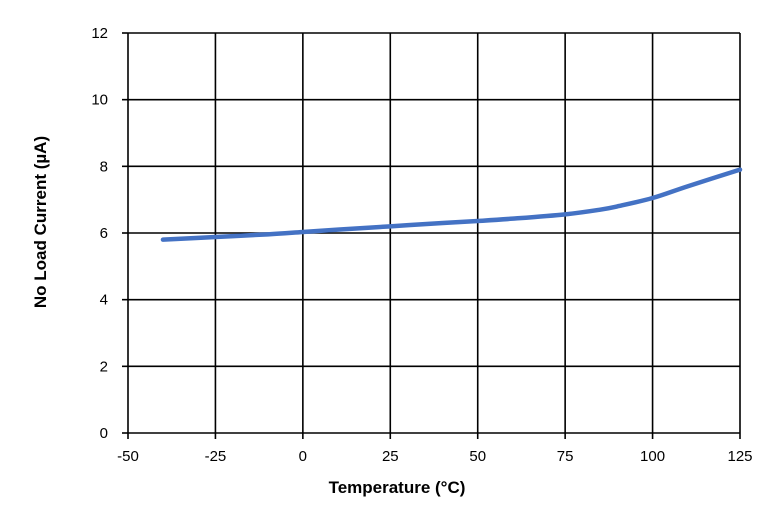 This screenshot has width=773, height=515. What do you see at coordinates (104, 300) in the screenshot?
I see `y-tick-label: 4` at bounding box center [104, 300].